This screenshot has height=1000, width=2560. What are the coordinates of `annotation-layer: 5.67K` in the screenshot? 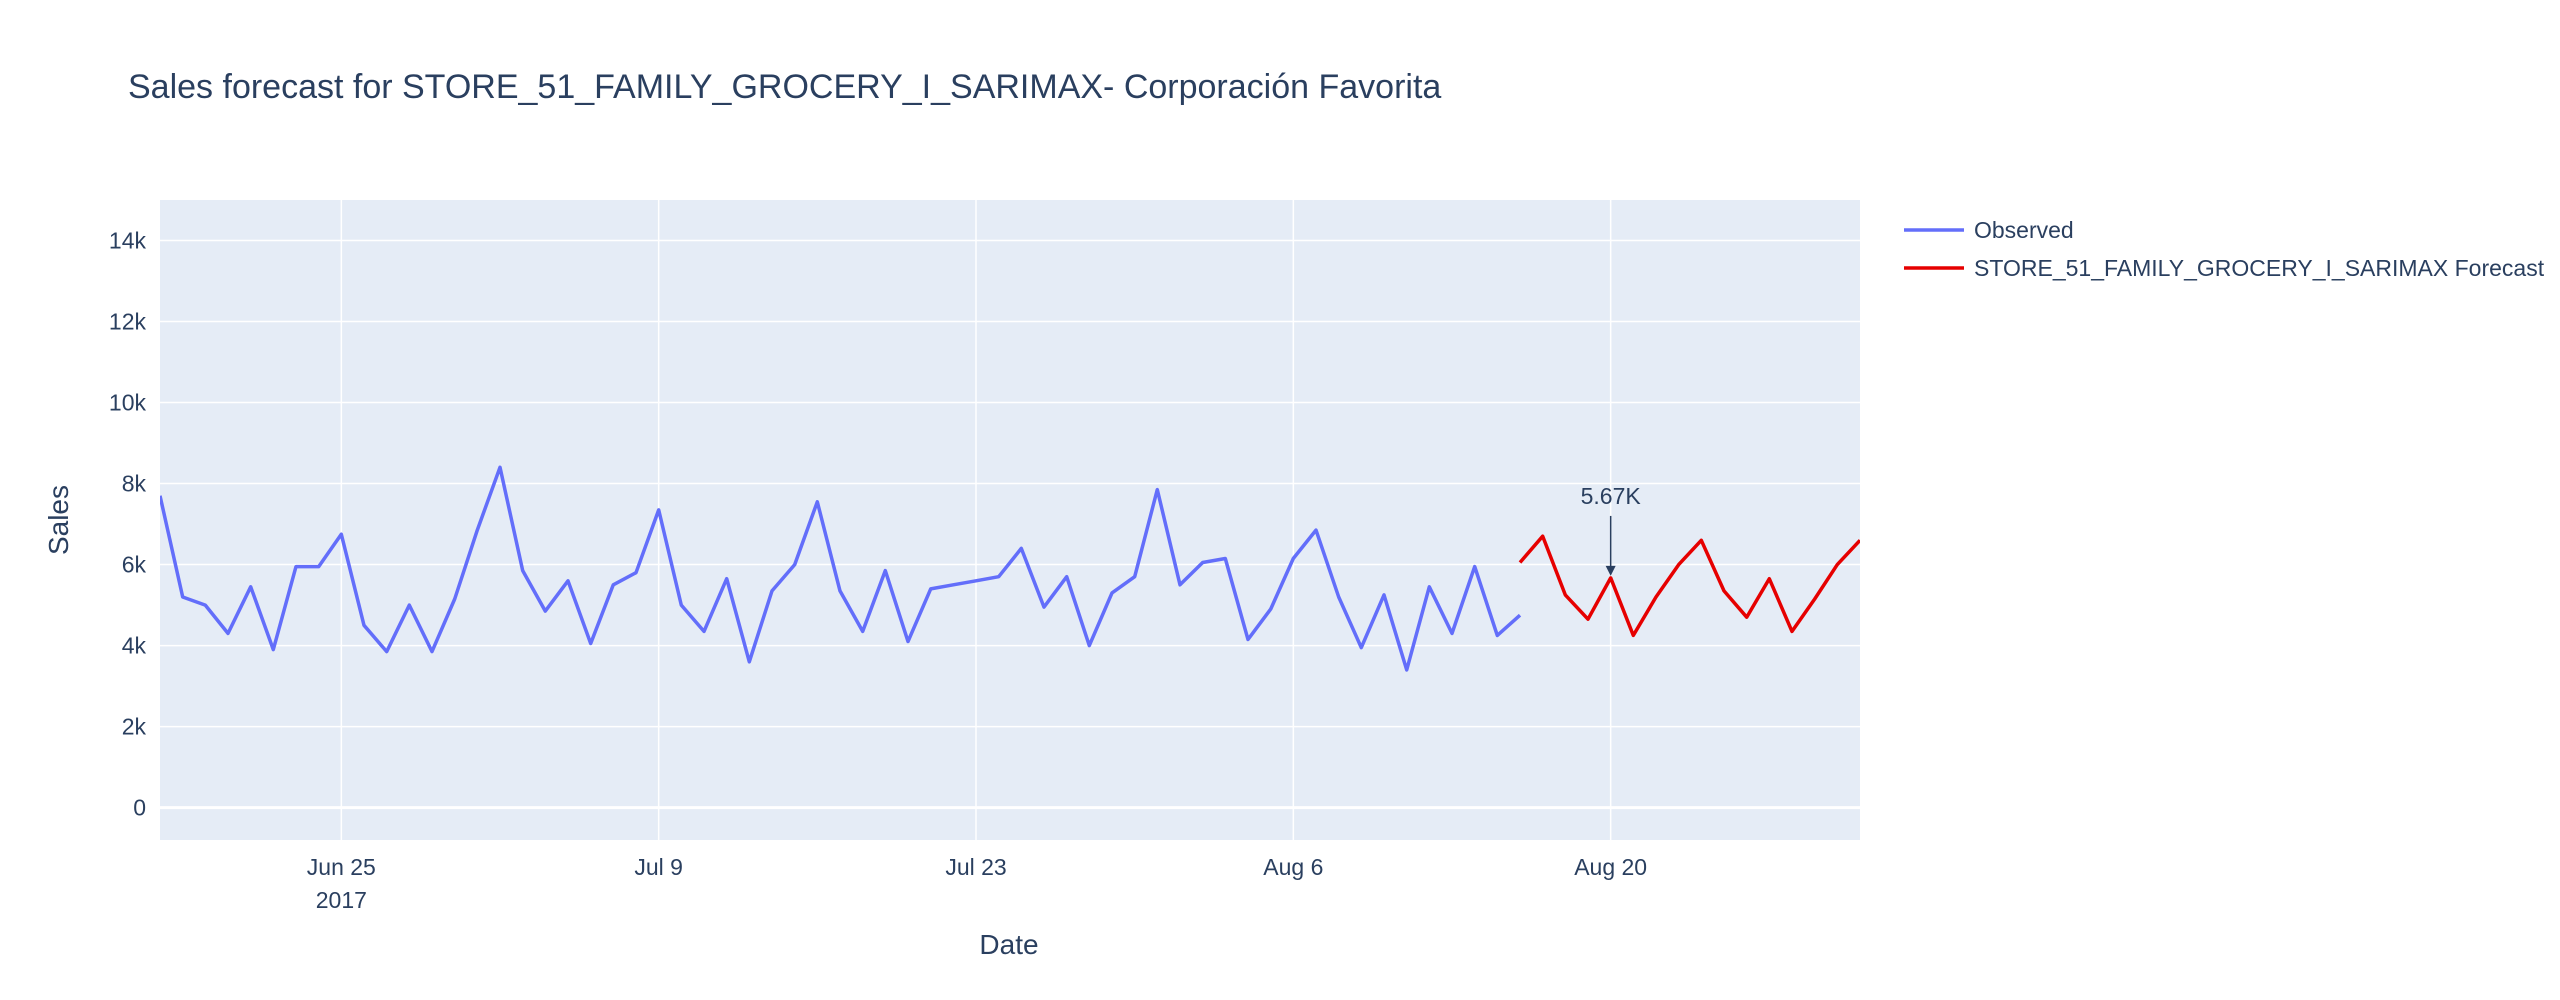 It's located at (1611, 529).